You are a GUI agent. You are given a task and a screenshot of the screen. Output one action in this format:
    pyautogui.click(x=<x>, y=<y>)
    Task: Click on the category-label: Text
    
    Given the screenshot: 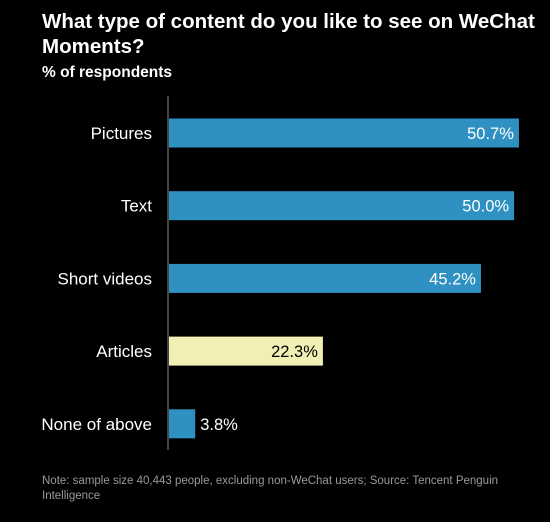 What is the action you would take?
    pyautogui.click(x=136, y=206)
    